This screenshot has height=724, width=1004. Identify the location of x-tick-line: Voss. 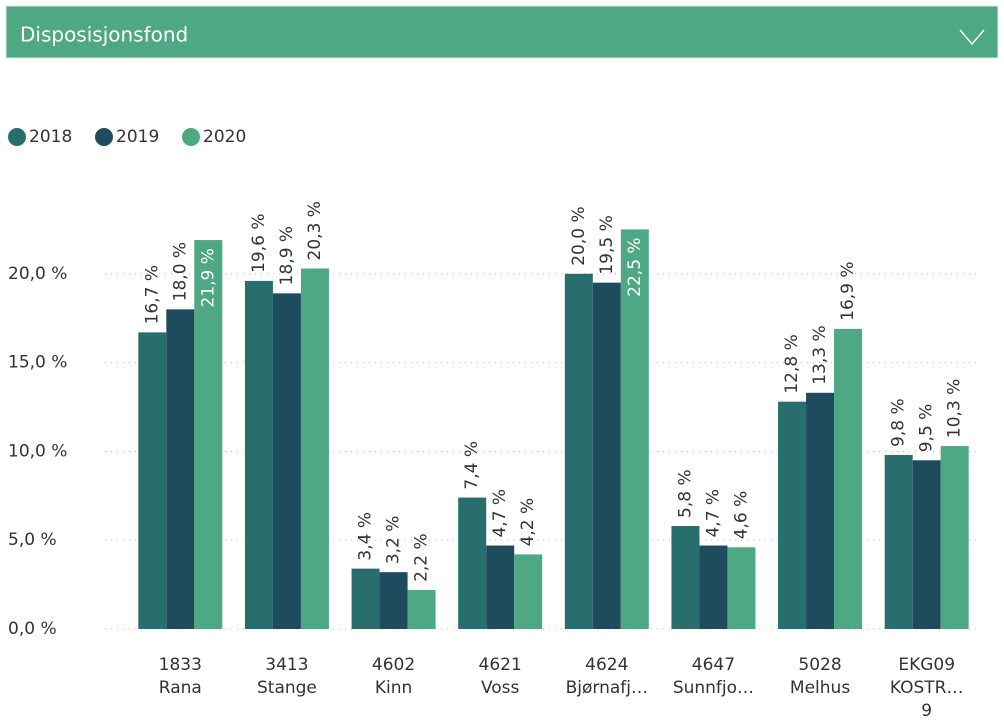
(500, 688).